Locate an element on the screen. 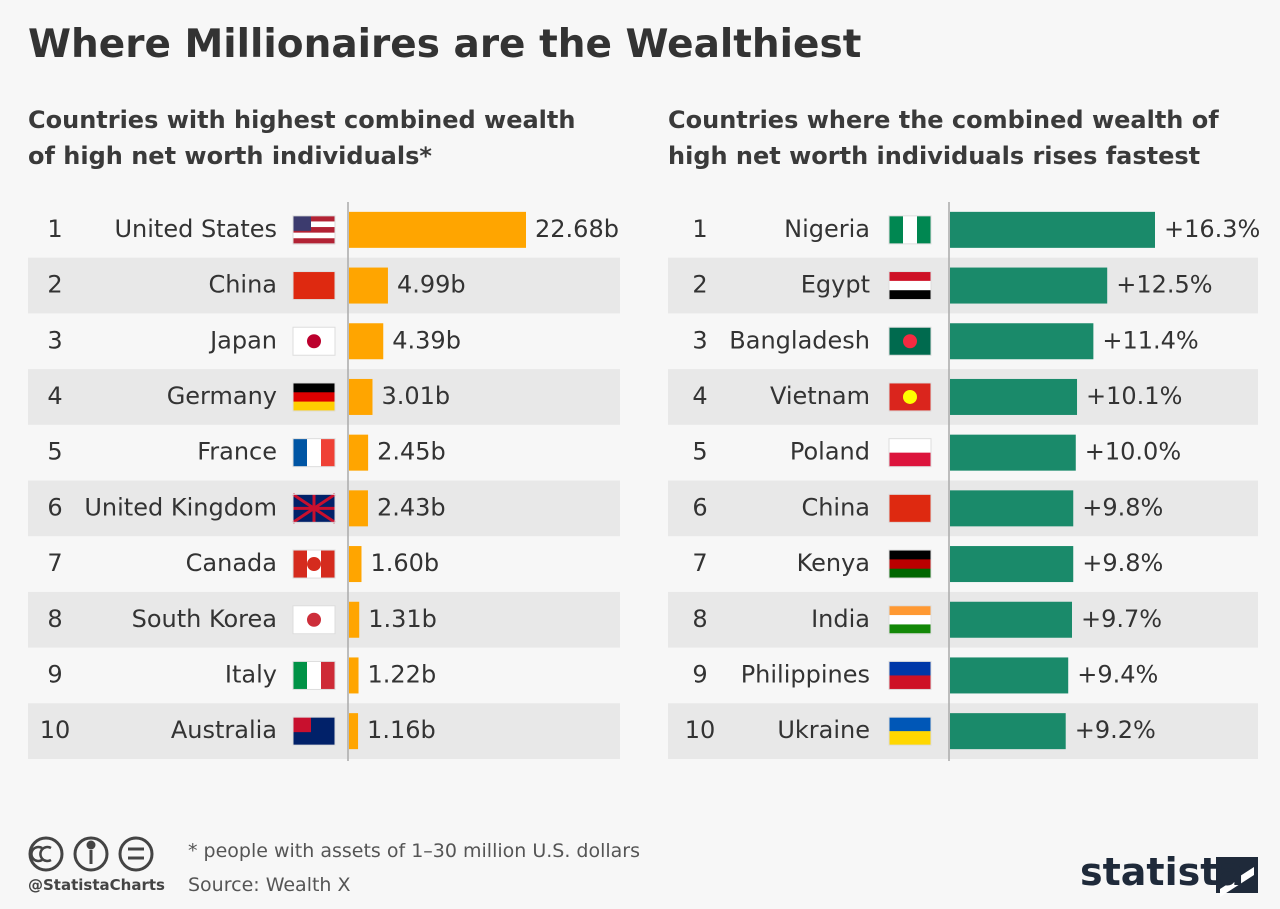  value-label: 4.39b is located at coordinates (426, 340).